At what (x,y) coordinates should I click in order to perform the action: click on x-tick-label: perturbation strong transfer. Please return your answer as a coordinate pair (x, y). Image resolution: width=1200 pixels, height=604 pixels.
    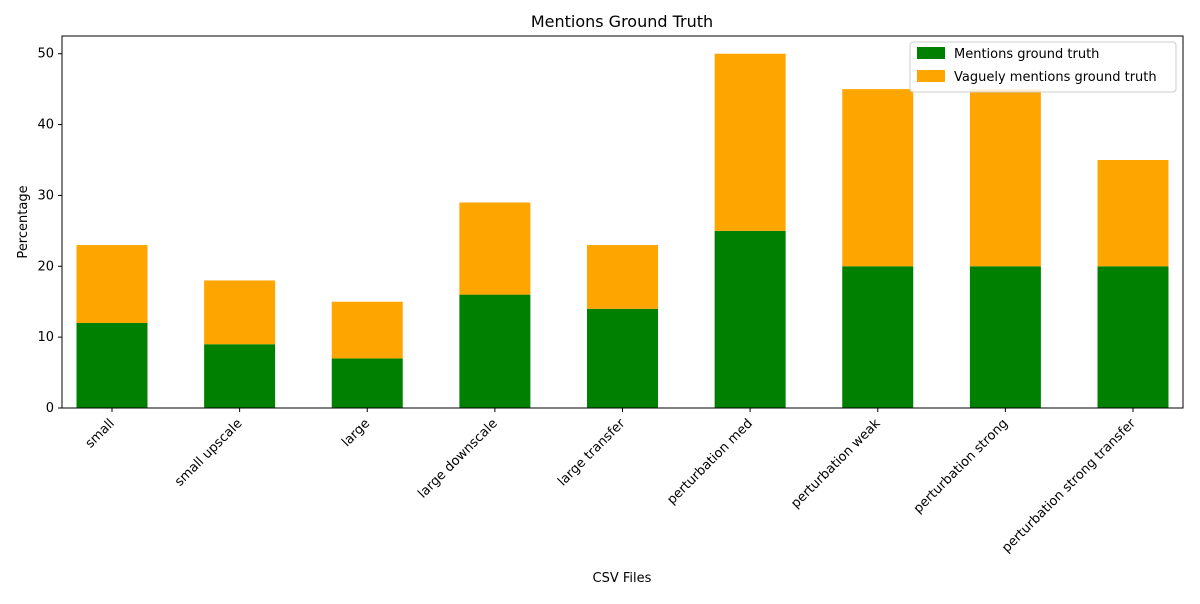
    Looking at the image, I should click on (1069, 486).